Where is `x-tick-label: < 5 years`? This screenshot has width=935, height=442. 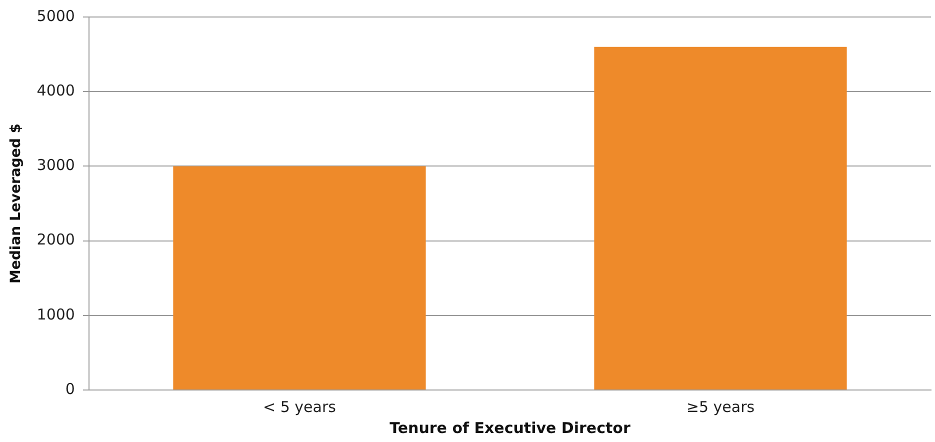 x-tick-label: < 5 years is located at coordinates (299, 407).